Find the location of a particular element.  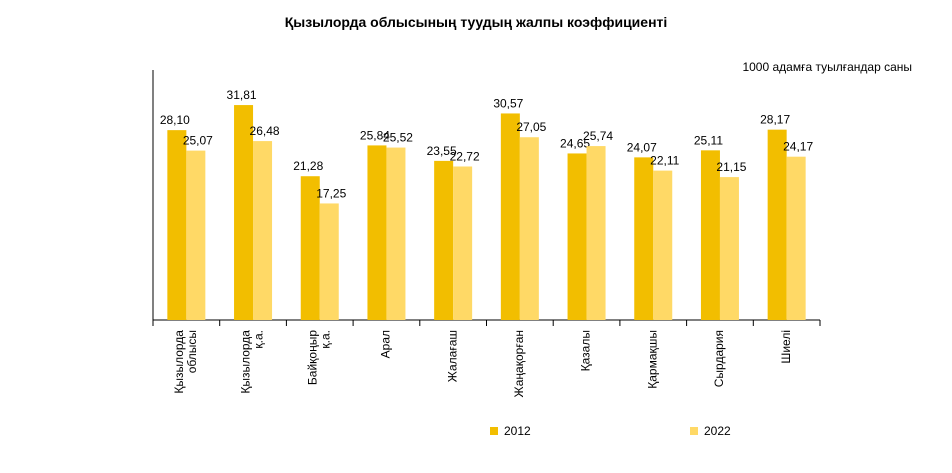

category-label-2-1: қ.а. is located at coordinates (325, 339).